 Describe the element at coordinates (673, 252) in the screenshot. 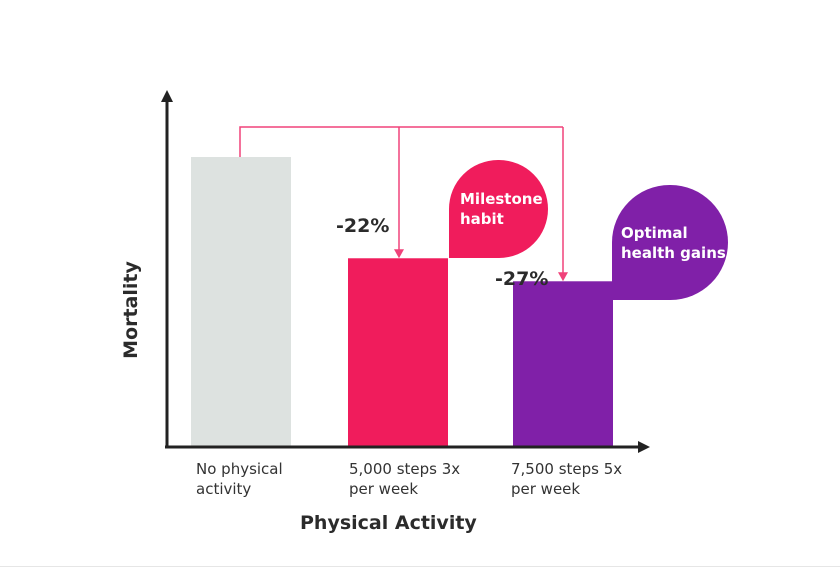

I see `callout-line: health gains` at that location.